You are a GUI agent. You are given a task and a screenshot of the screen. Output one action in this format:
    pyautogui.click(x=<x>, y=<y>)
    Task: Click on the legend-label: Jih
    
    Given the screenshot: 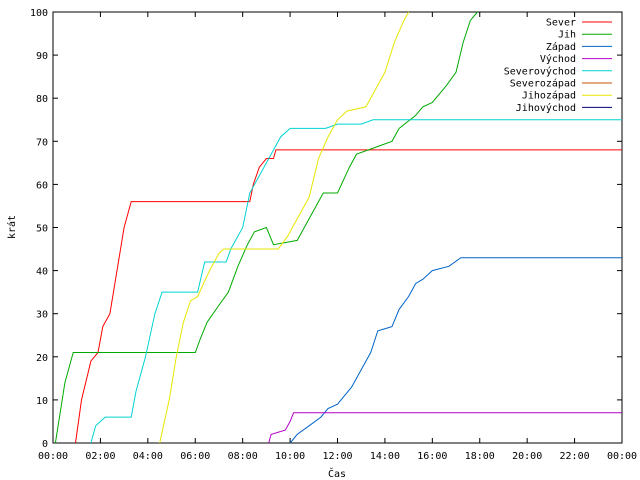 What is the action you would take?
    pyautogui.click(x=567, y=35)
    